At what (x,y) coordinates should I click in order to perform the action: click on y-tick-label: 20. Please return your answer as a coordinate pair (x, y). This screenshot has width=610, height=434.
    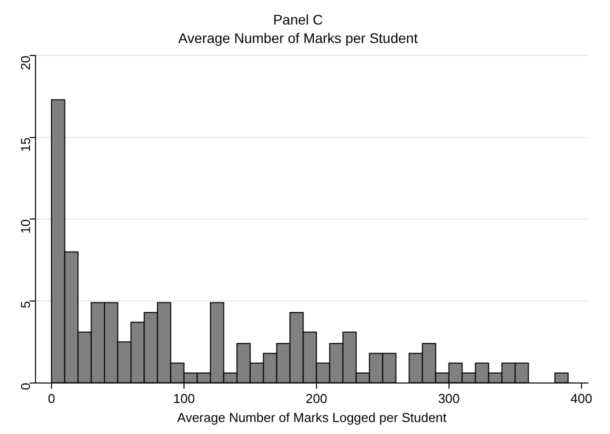
    Looking at the image, I should click on (26, 63).